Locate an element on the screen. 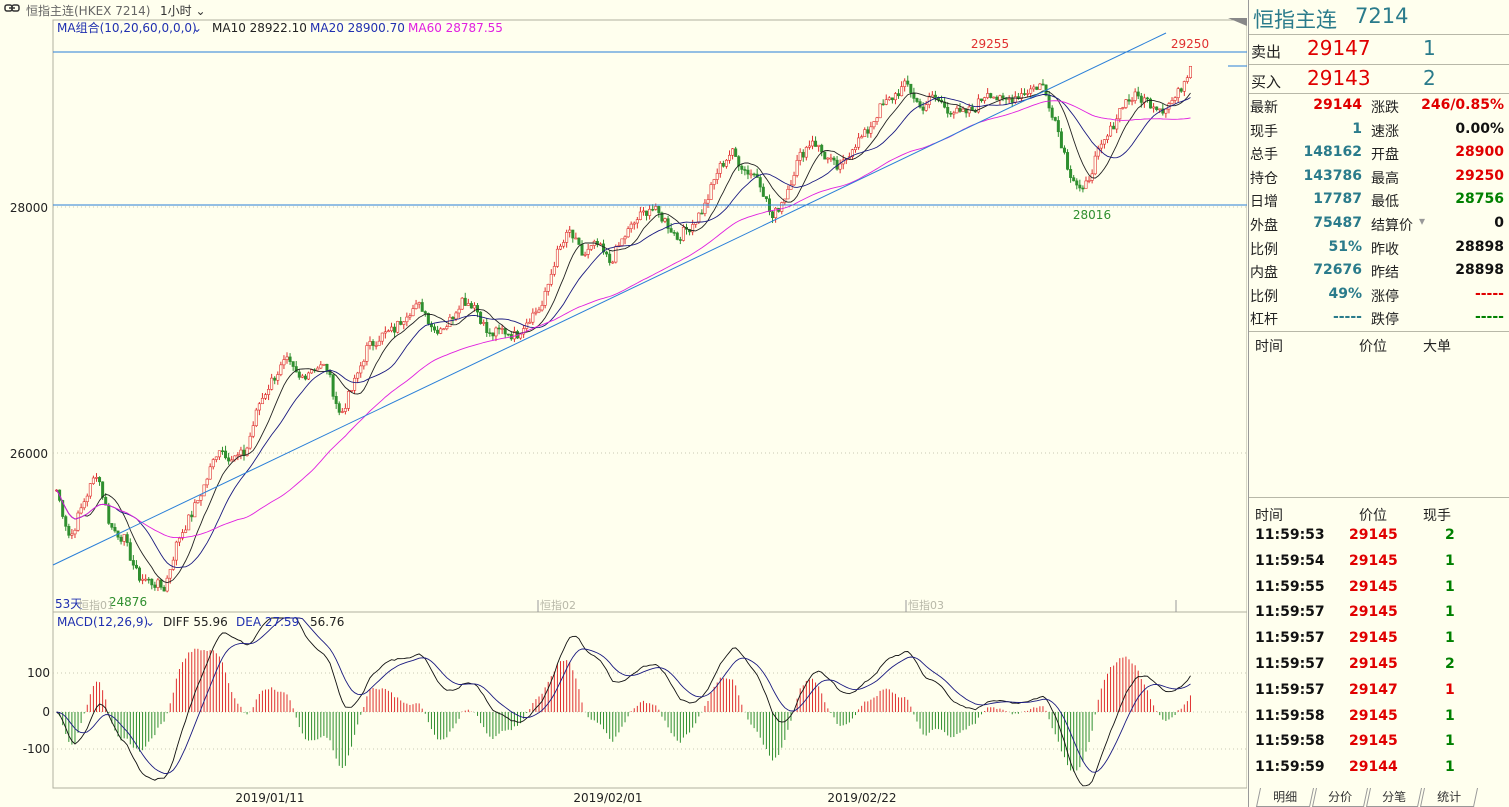  big-order-header: 时间 价位 大单 is located at coordinates (1379, 344).